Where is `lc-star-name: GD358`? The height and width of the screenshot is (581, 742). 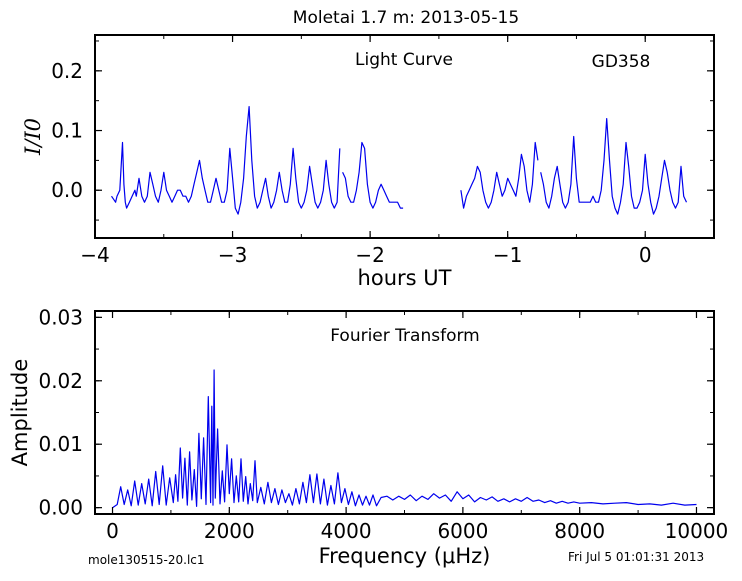
lc-star-name: GD358 is located at coordinates (621, 62).